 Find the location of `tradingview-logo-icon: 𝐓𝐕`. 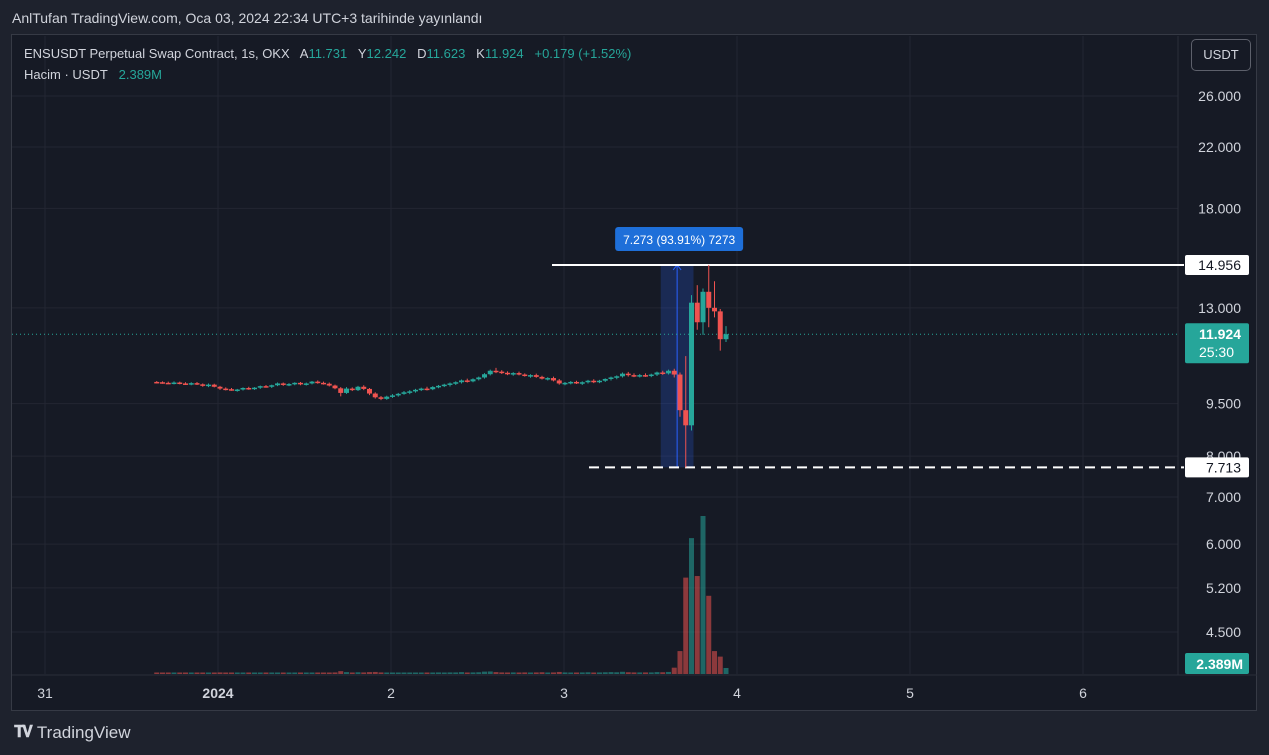

tradingview-logo-icon: 𝐓𝐕 is located at coordinates (23, 732).